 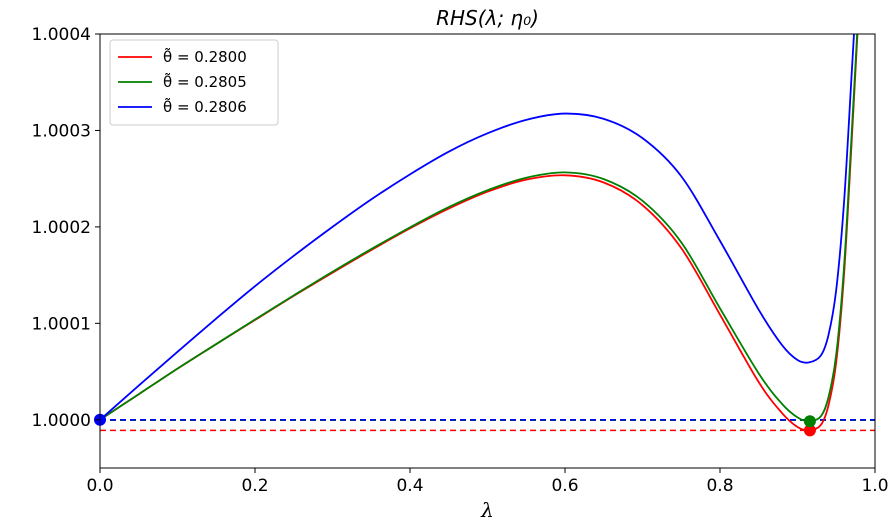 I want to click on y-tick-label: 1.0001, so click(x=61, y=324).